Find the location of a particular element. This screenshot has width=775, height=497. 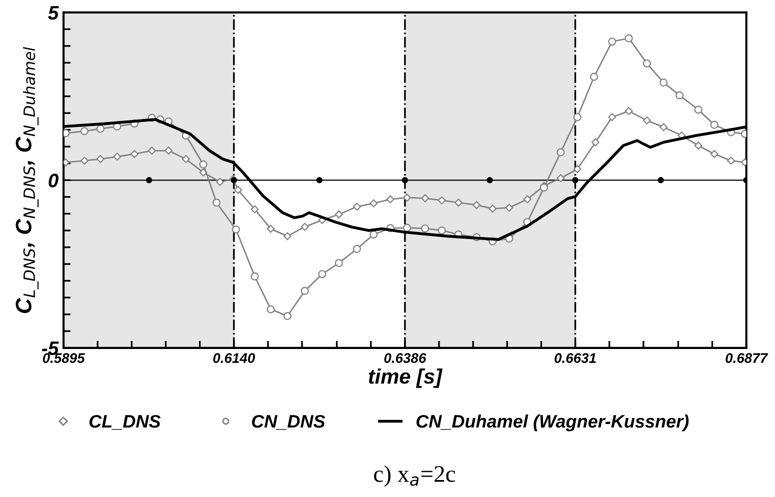

x-tick-label: 0.6877 is located at coordinates (747, 358).